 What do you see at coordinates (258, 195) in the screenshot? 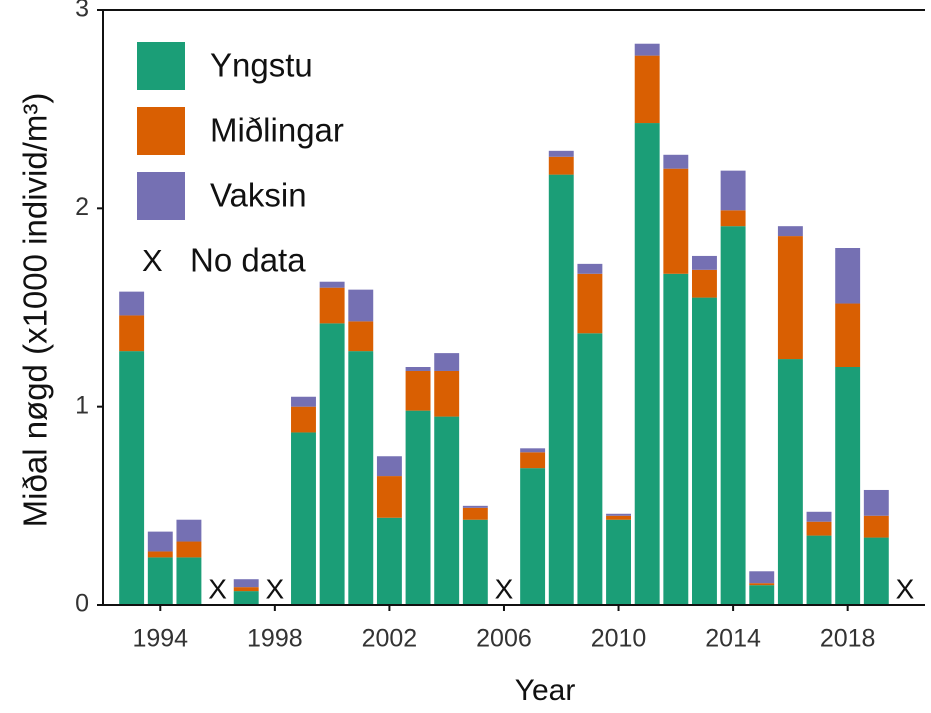
I see `legend-label: Vaksin` at bounding box center [258, 195].